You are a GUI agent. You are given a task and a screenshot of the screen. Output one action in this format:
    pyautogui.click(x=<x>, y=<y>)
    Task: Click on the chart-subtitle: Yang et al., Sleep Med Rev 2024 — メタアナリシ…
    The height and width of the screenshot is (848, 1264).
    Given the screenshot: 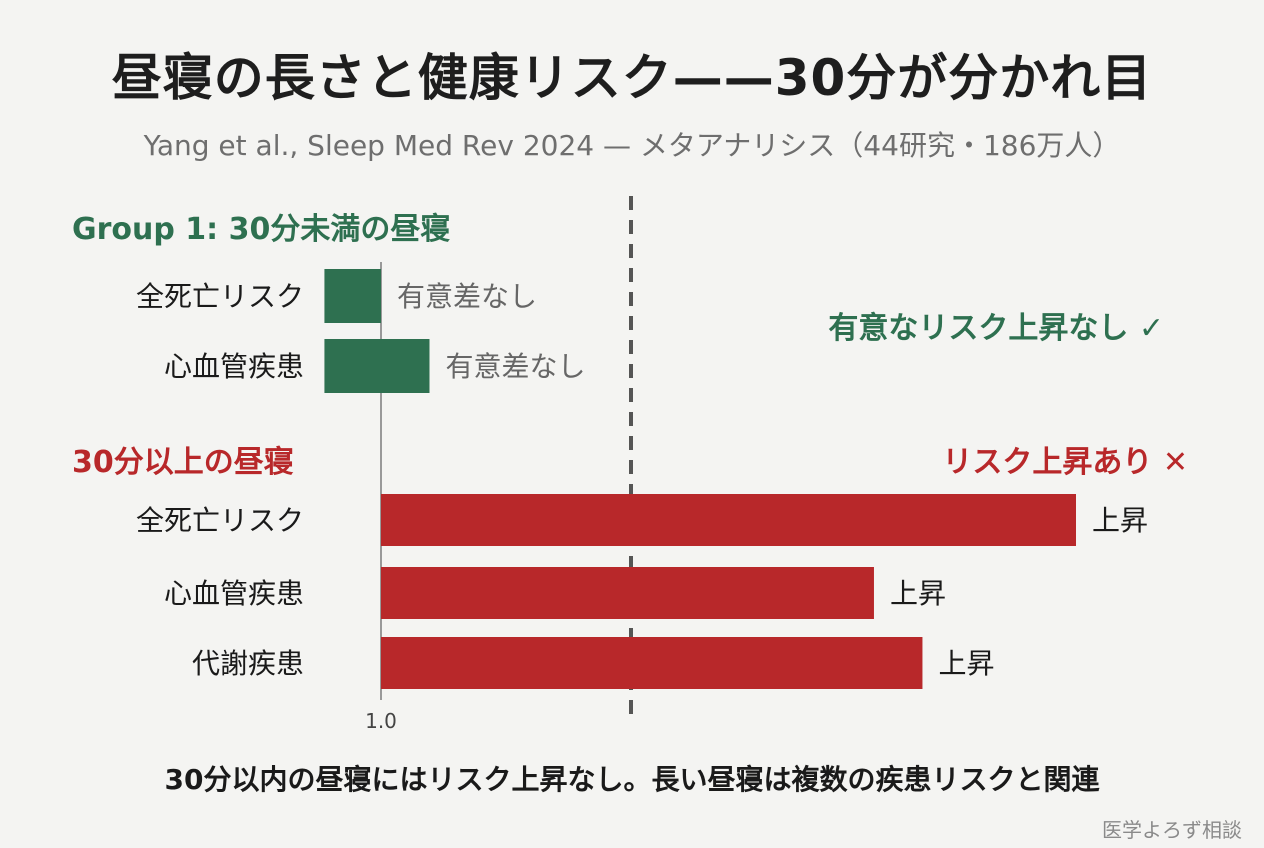 What is the action you would take?
    pyautogui.click(x=632, y=145)
    